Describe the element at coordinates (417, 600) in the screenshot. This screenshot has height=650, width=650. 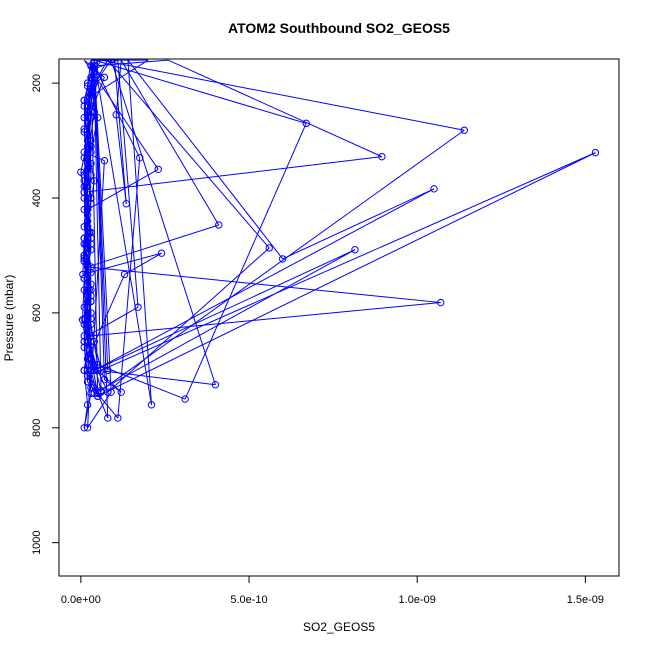
I see `x-tick-label: 1.0e-09` at that location.